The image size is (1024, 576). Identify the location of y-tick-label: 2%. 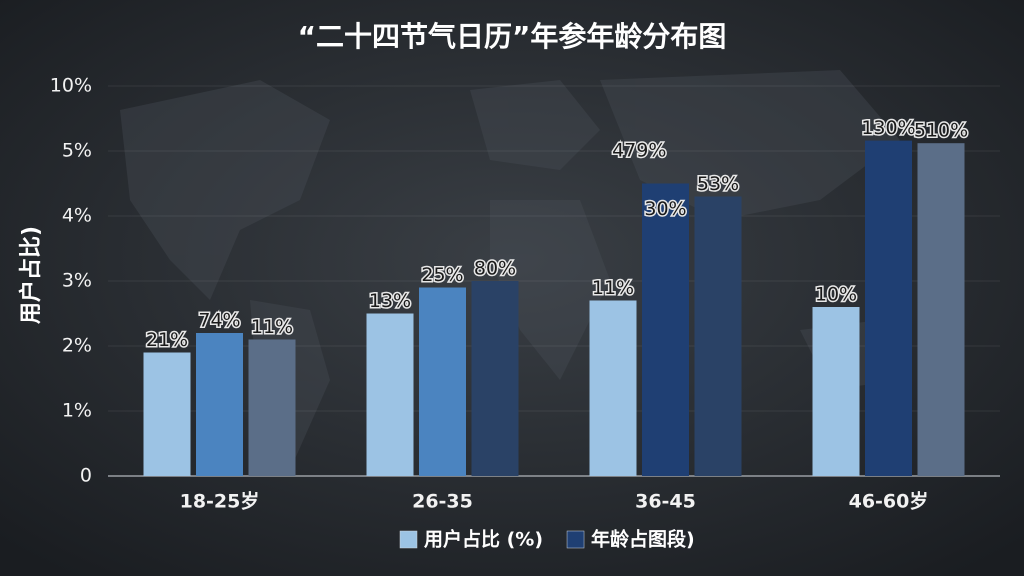
(77, 346).